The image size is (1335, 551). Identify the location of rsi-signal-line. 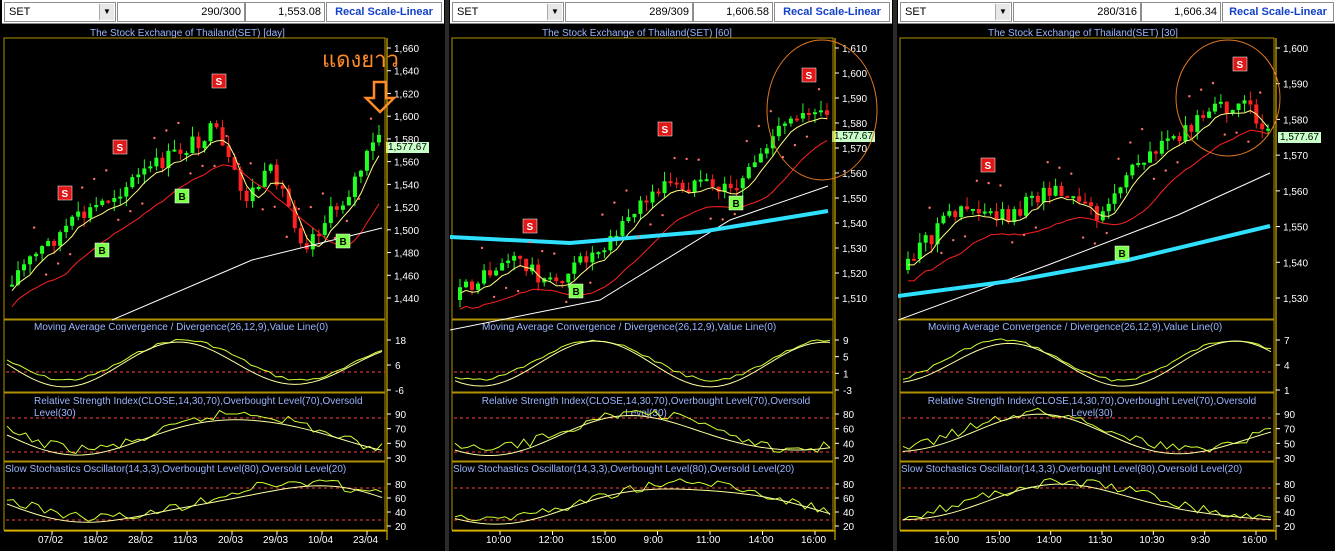
(1087, 434).